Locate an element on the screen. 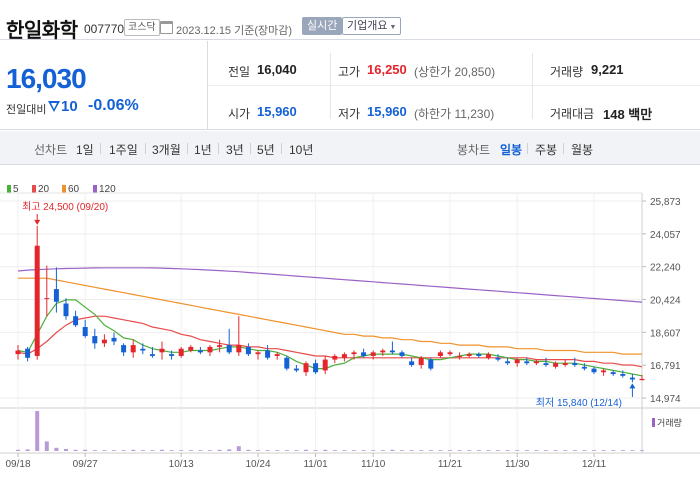 The height and width of the screenshot is (490, 700). period-1y: 1년 is located at coordinates (203, 150).